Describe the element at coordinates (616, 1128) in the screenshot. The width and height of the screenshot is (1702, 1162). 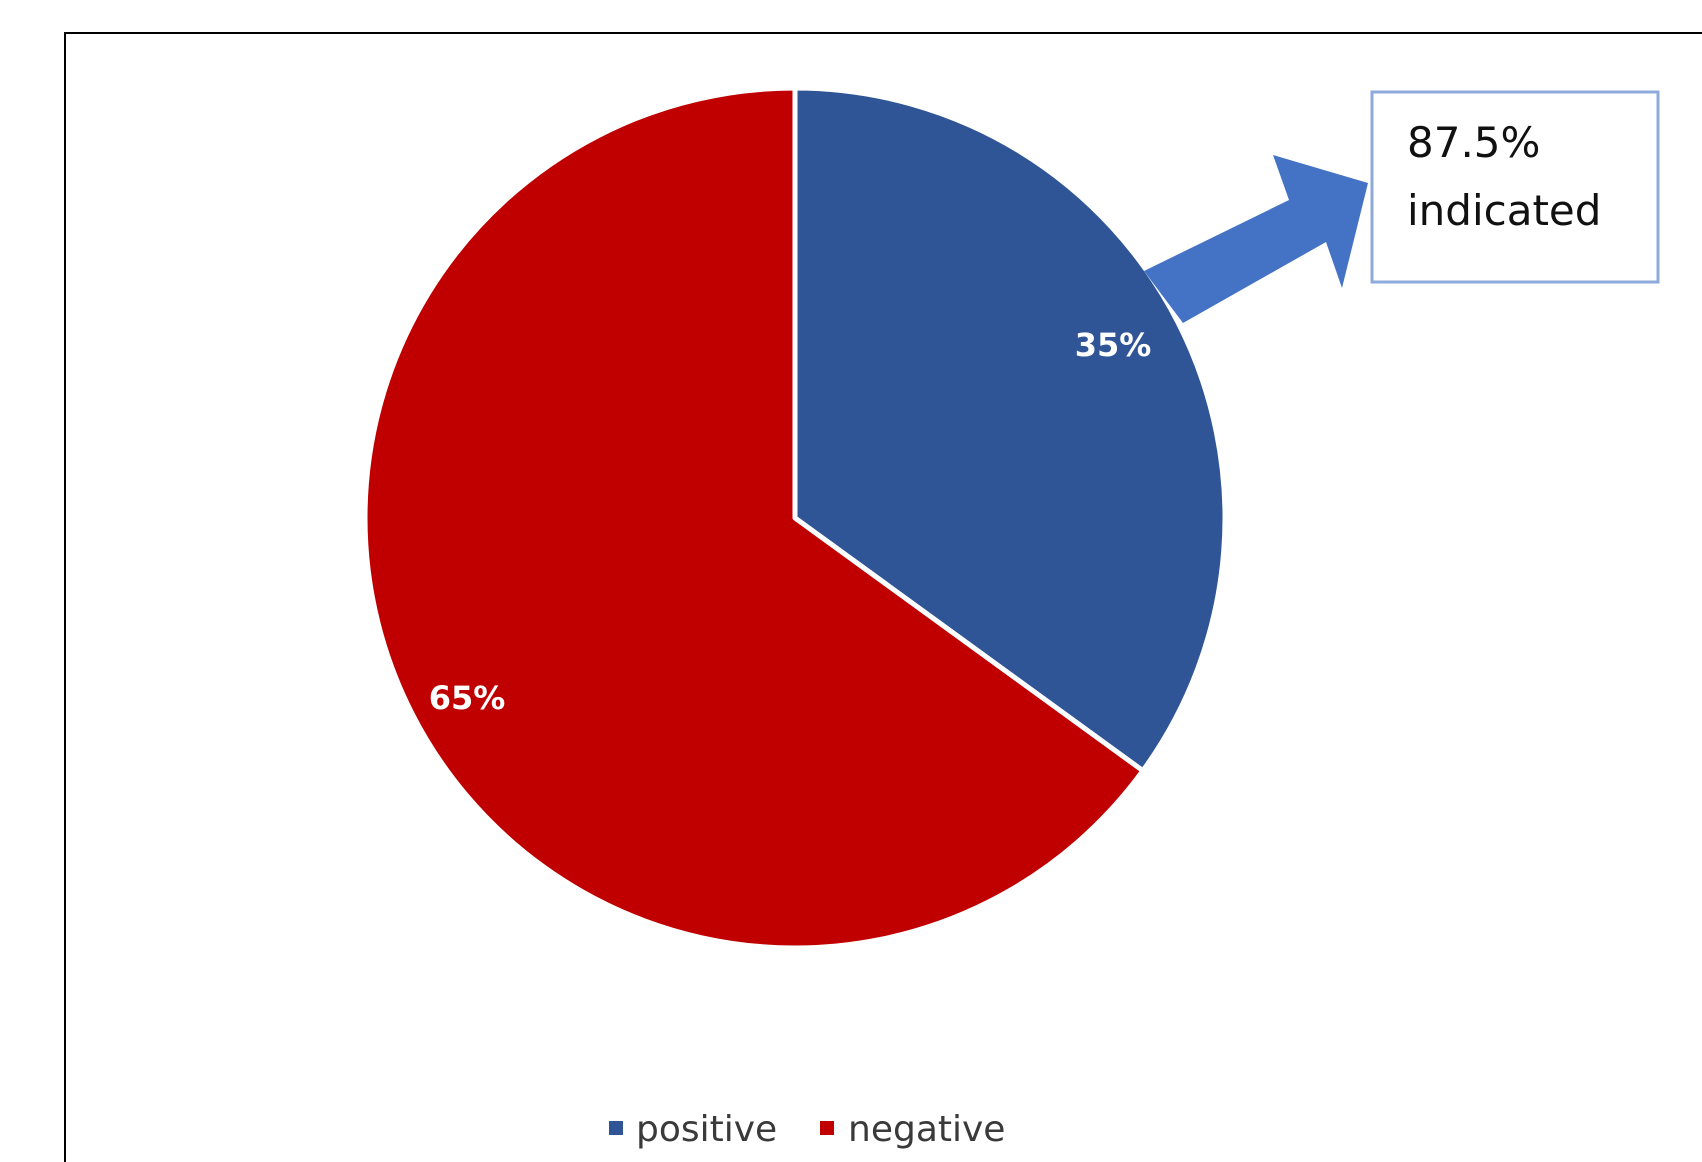
I see `legend-swatch-positive` at that location.